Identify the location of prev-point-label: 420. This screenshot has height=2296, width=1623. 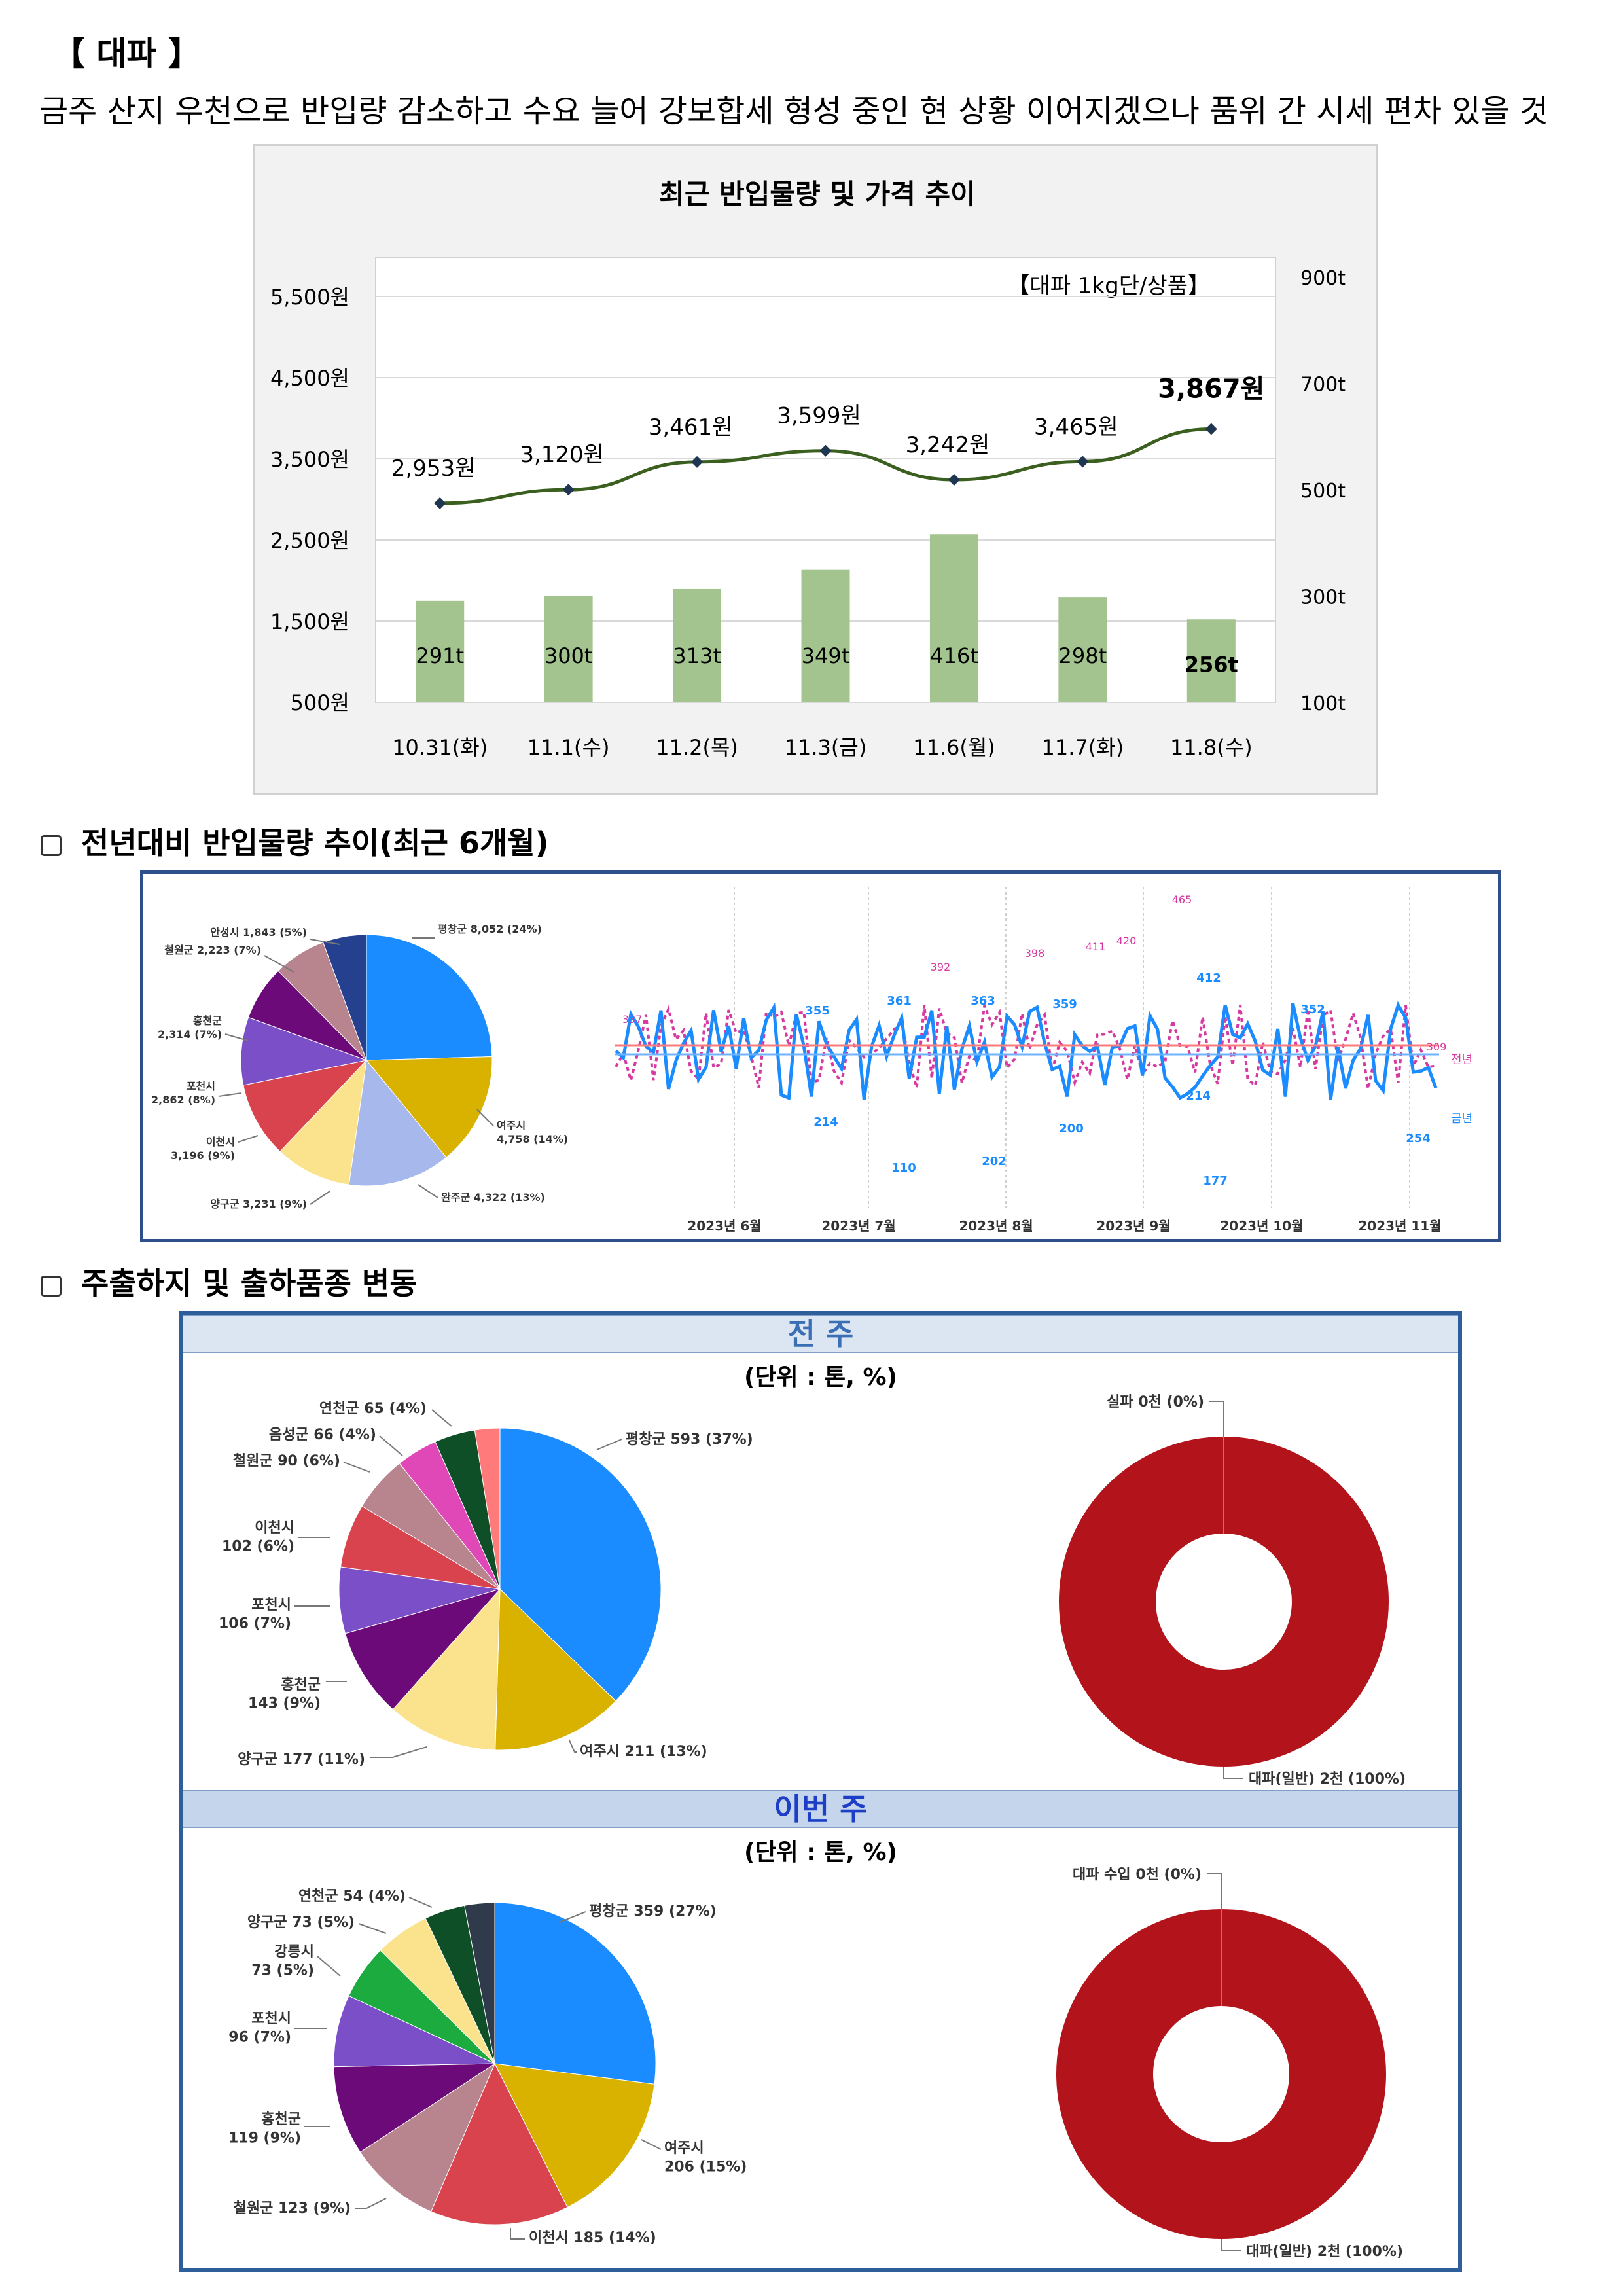
(1126, 941).